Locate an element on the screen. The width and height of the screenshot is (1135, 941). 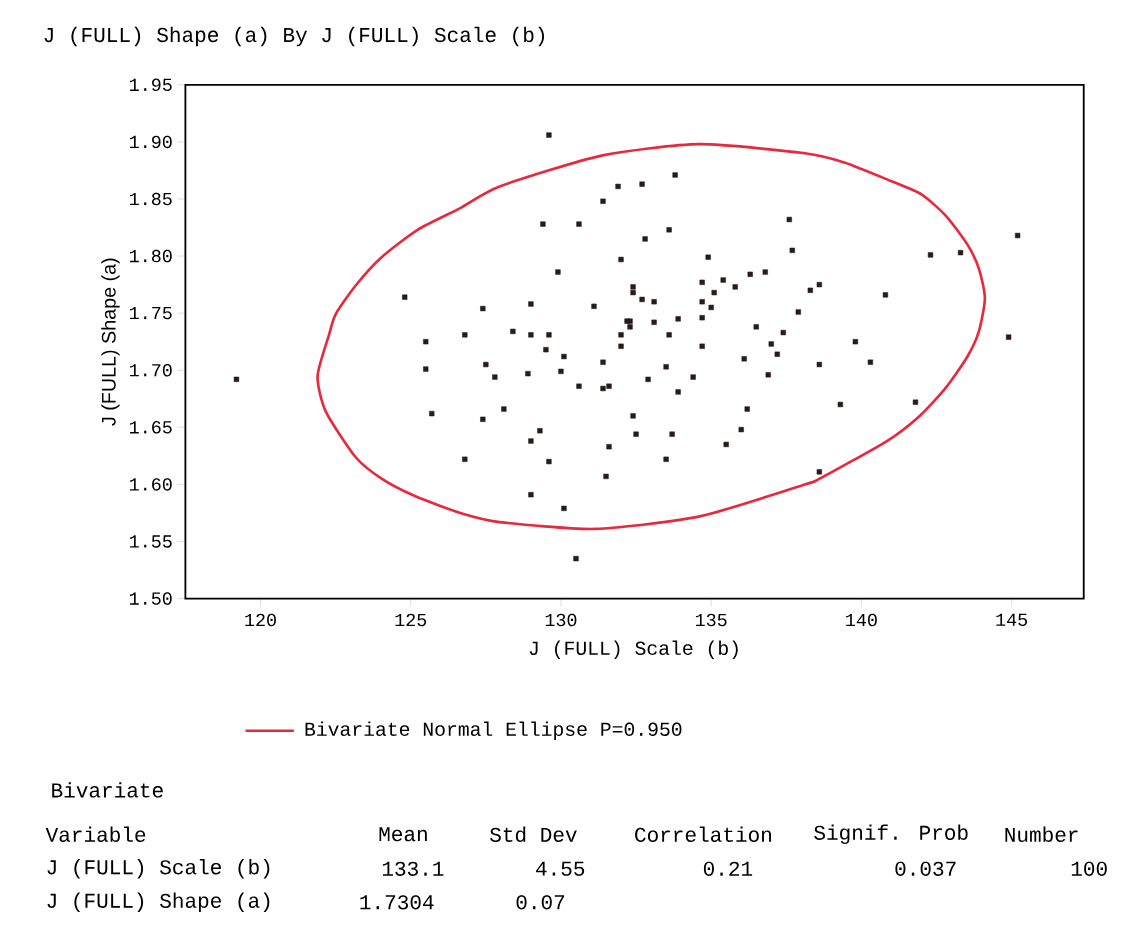
y-tick-label: 1.60 is located at coordinates (151, 484).